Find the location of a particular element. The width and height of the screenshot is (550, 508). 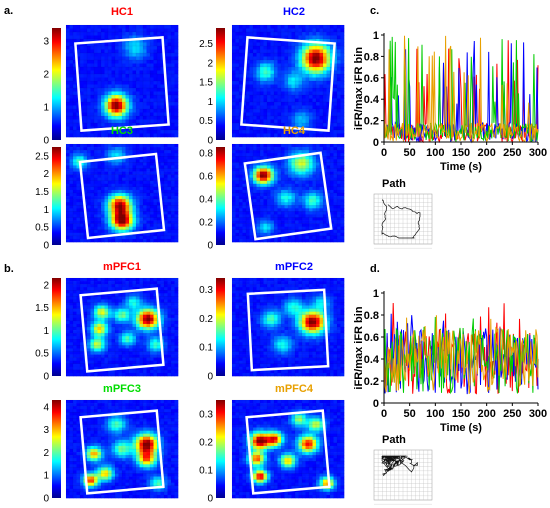

heatmap-mpfc1: mPFC1 0 0.5 1 1.5 2 is located at coordinates (107, 322).